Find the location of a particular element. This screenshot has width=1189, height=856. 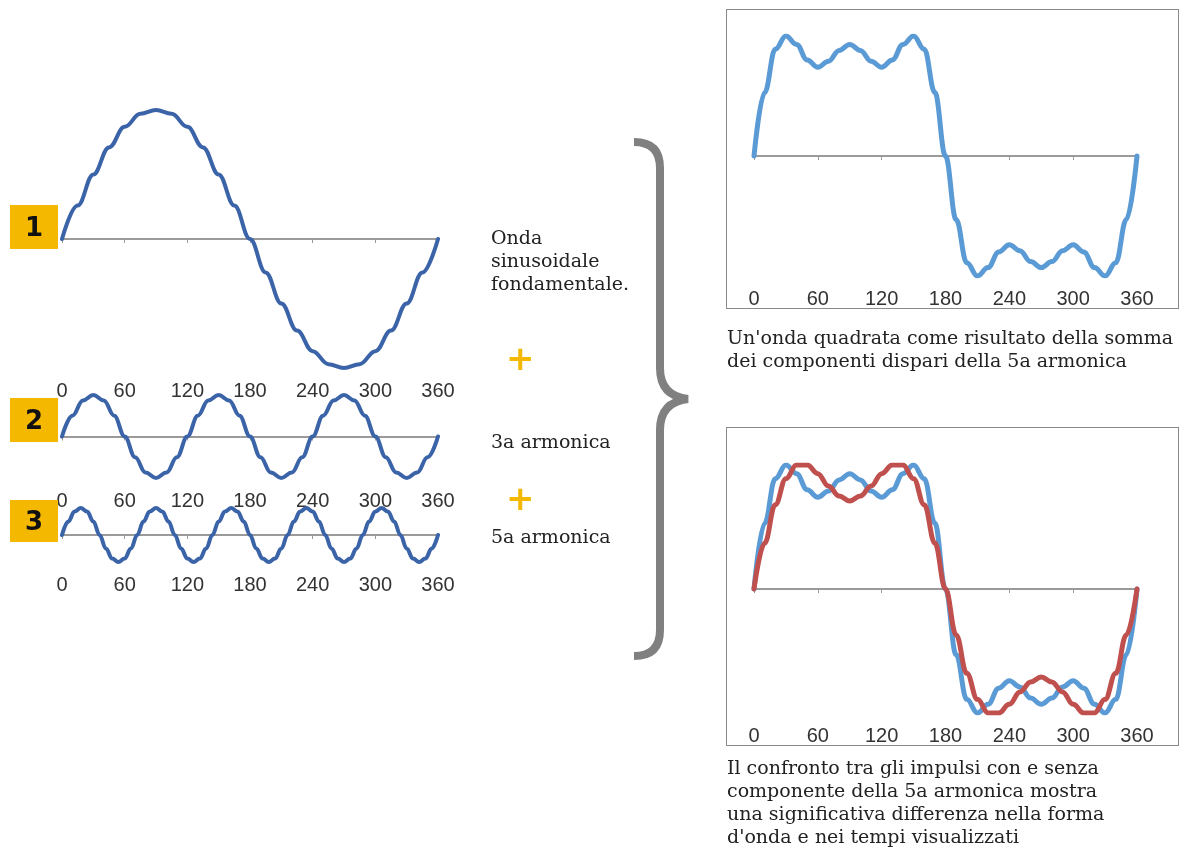

text: 5a armonica is located at coordinates (551, 536).